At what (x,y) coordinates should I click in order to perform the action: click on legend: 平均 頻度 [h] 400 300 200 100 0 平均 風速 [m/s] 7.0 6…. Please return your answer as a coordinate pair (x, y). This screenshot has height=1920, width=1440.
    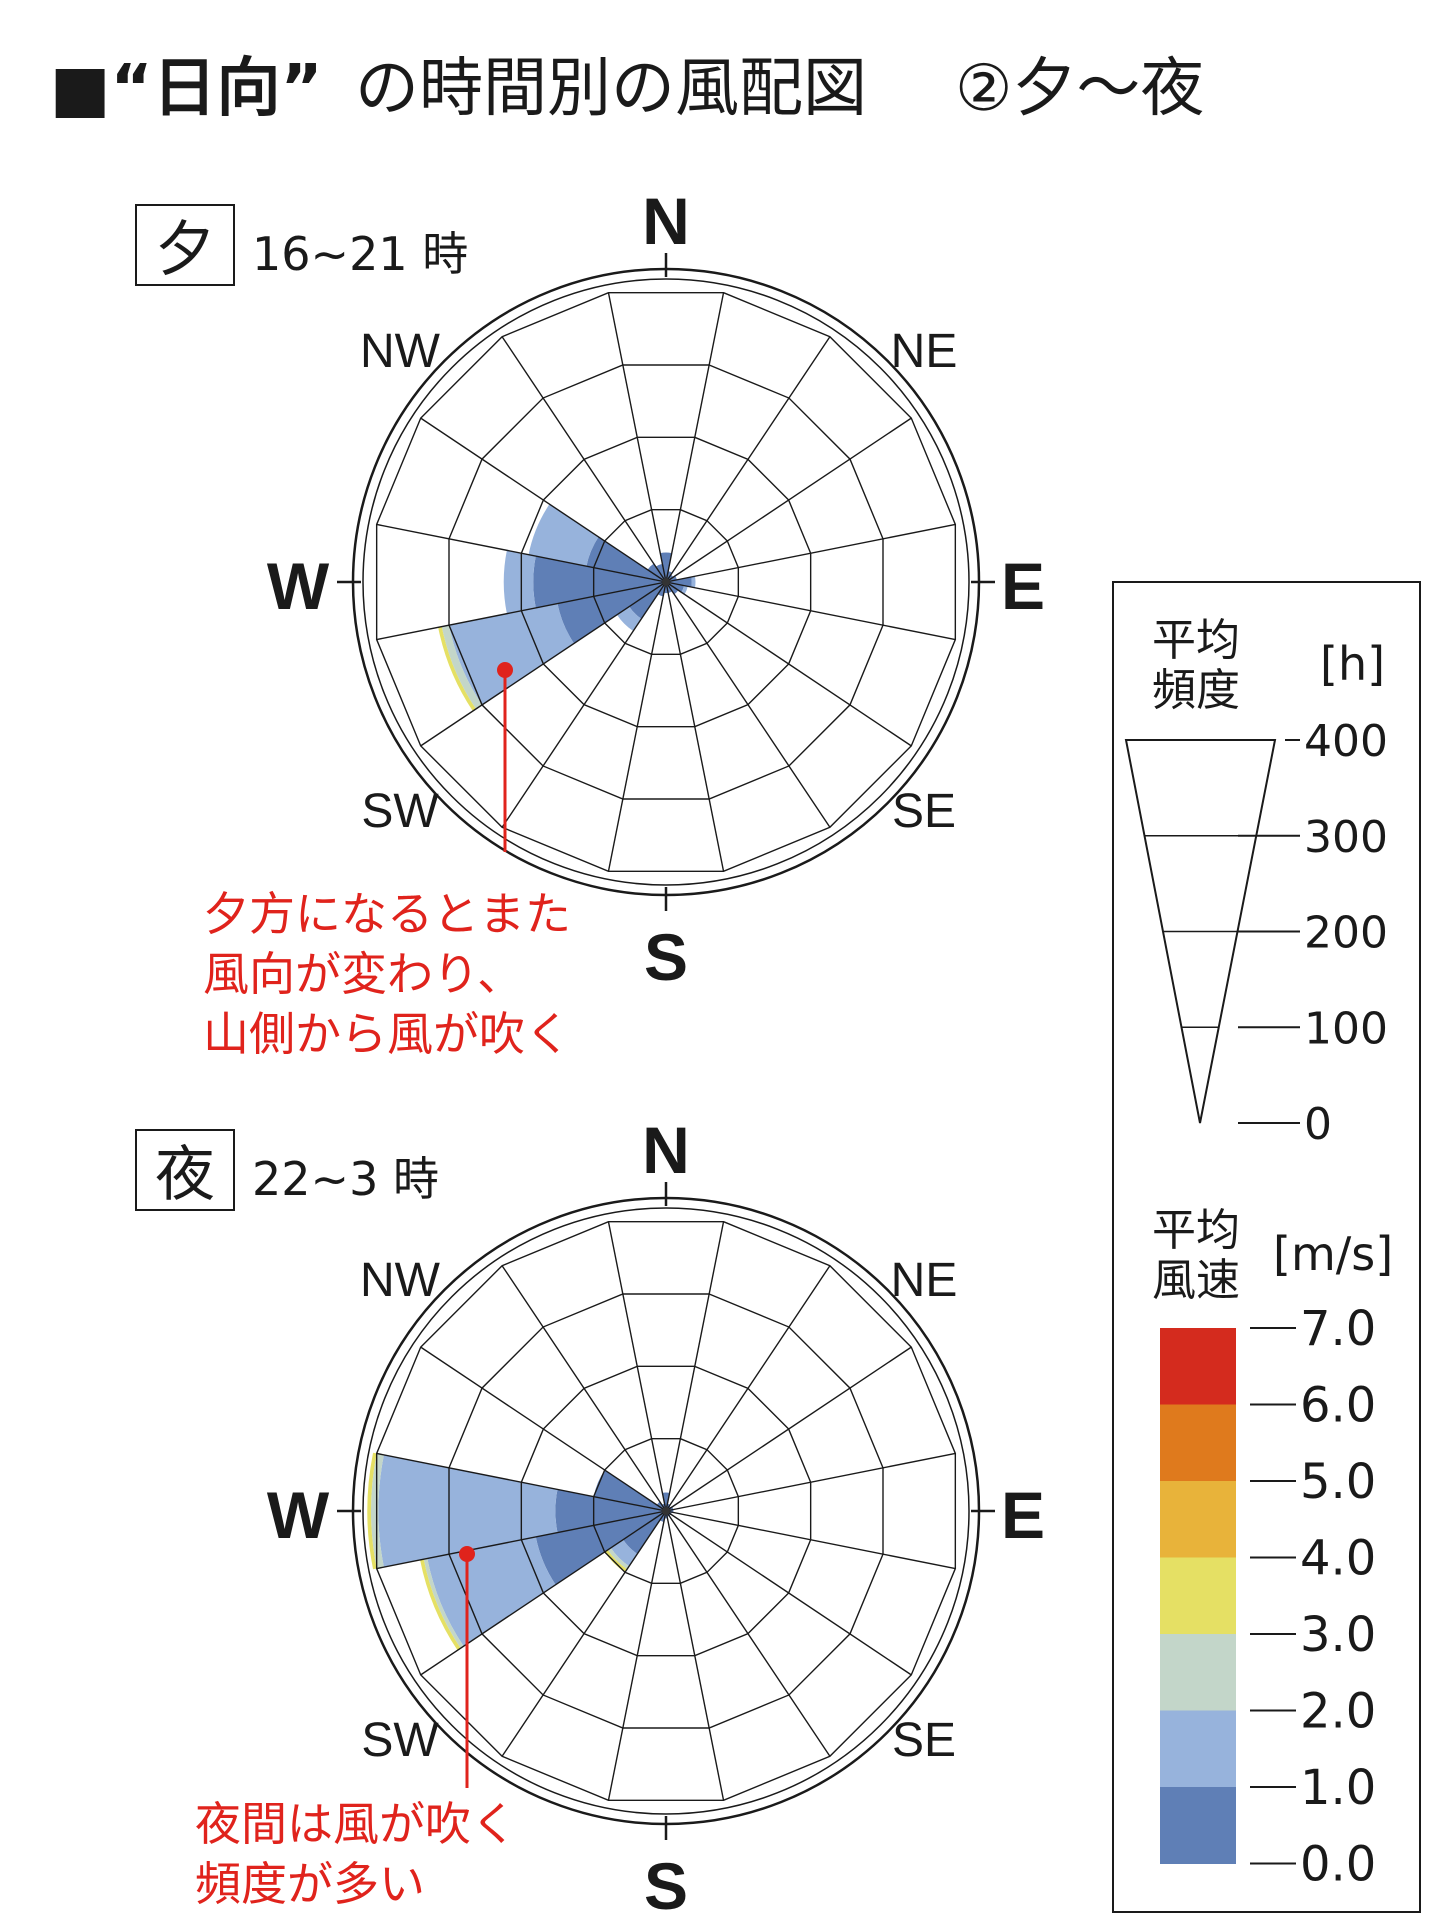
    Looking at the image, I should click on (1266, 1247).